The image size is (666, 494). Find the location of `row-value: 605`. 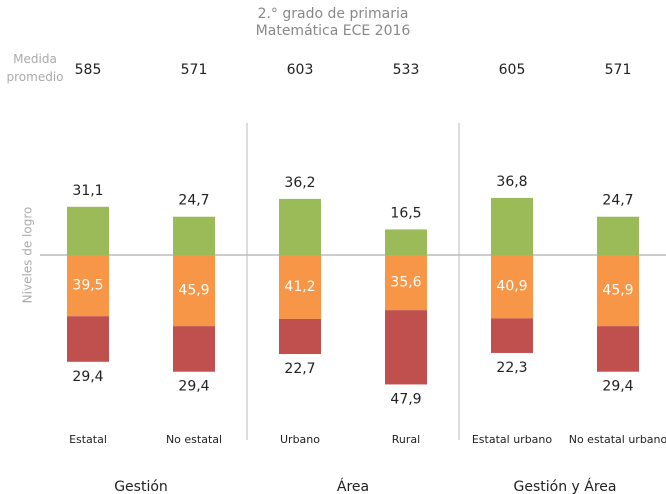

row-value: 605 is located at coordinates (512, 70).